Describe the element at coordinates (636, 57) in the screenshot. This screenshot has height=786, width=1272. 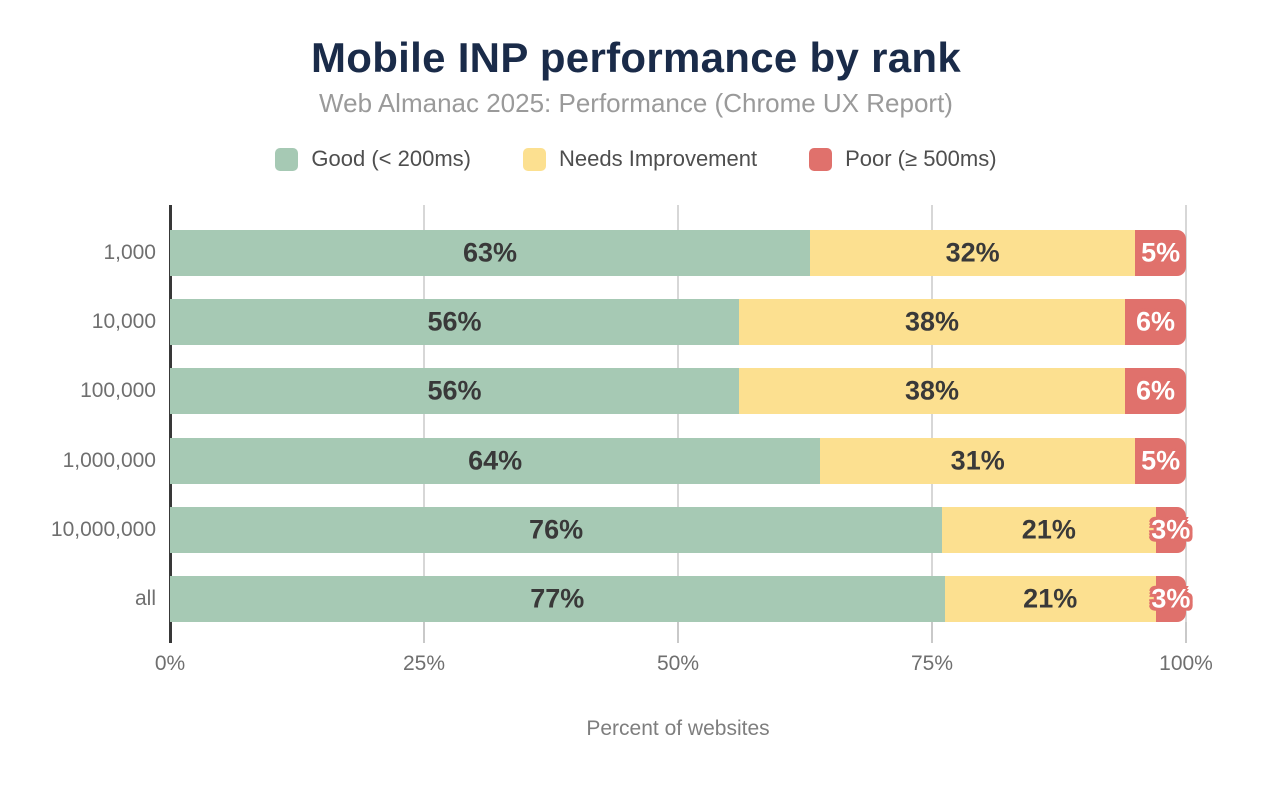
I see `chart-title: Mobile INP performance by rank` at that location.